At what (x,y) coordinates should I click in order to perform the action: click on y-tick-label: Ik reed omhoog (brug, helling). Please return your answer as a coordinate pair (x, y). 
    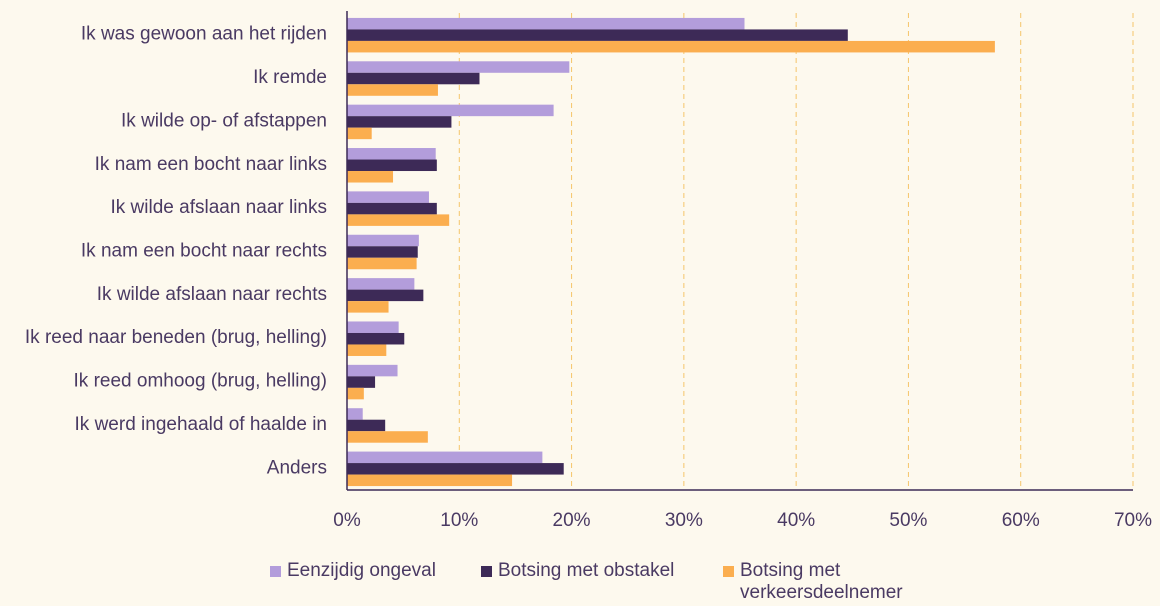
    Looking at the image, I should click on (200, 381).